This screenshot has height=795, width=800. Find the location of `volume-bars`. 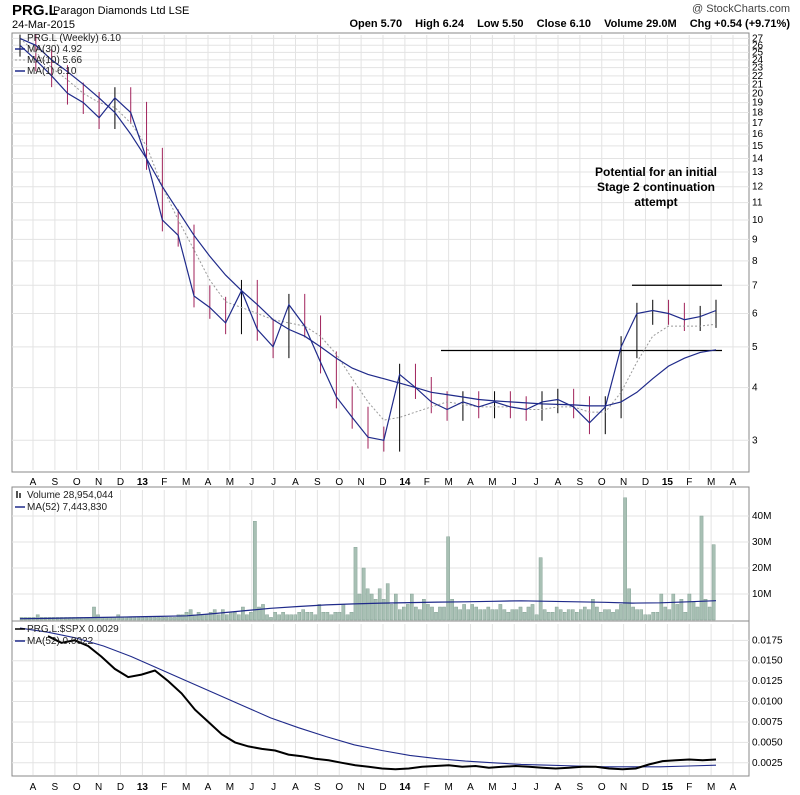

volume-bars is located at coordinates (367, 559).